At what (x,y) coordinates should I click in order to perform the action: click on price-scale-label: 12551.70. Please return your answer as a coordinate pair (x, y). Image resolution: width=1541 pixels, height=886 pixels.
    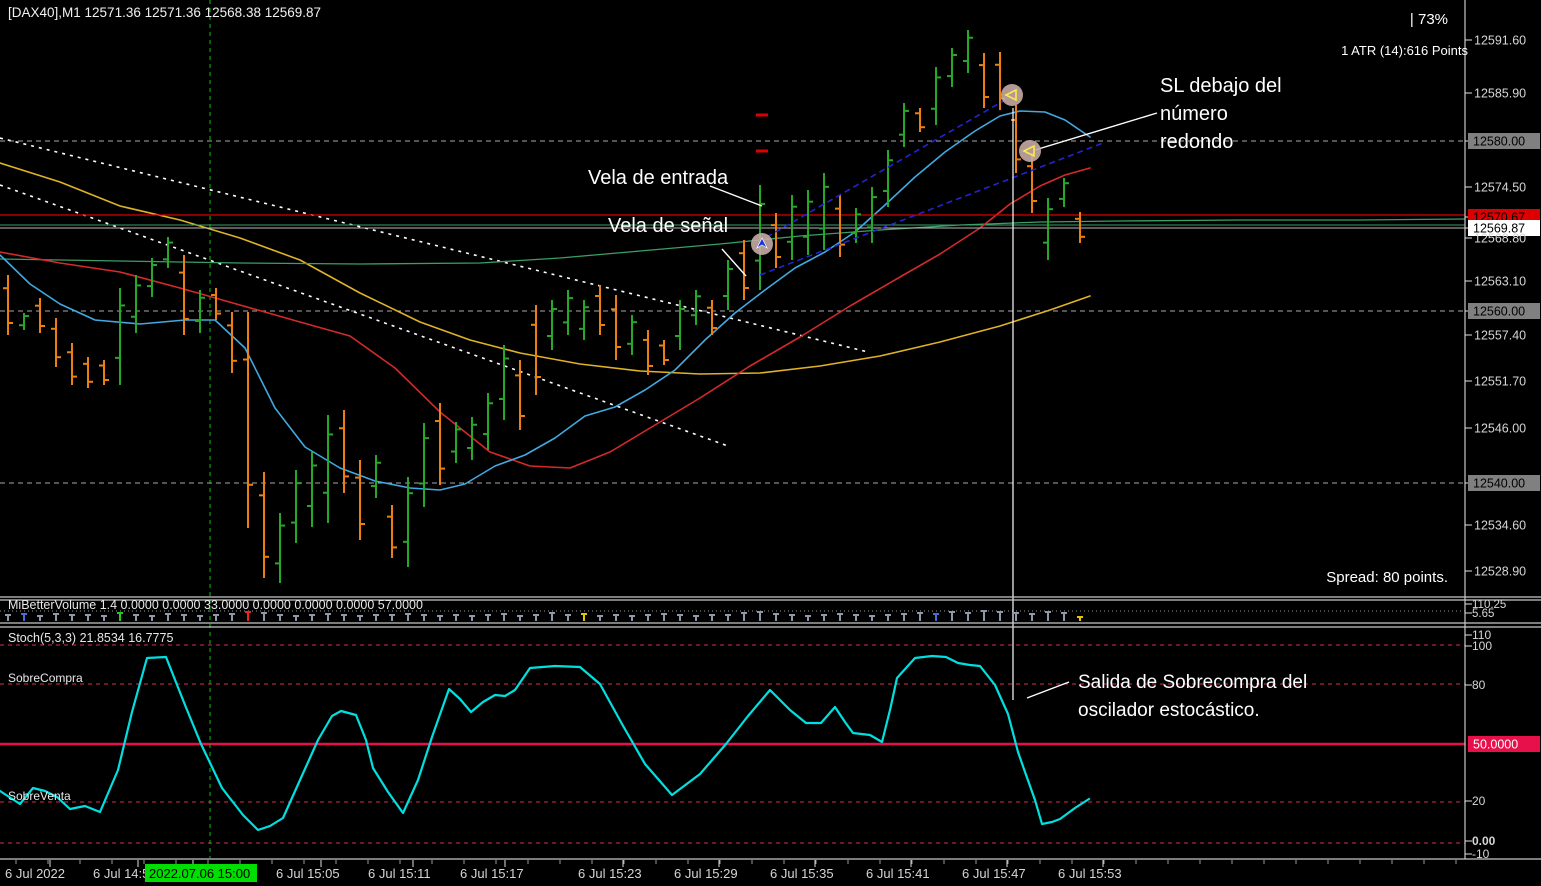
    Looking at the image, I should click on (1500, 382).